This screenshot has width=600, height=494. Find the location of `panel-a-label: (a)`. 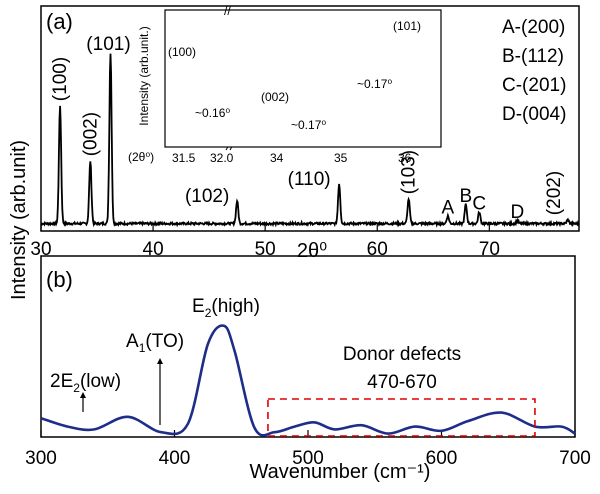

panel-a-label: (a) is located at coordinates (59, 21).